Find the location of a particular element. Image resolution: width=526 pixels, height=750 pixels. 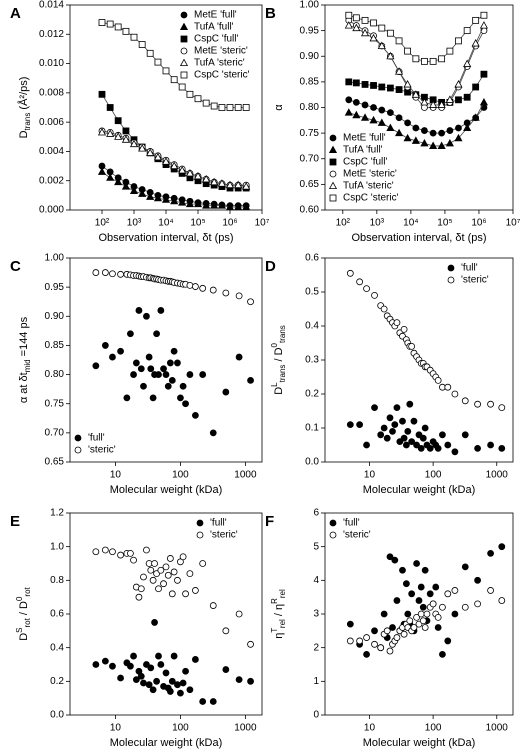

y-axis-title-part: mid is located at coordinates (27, 365).